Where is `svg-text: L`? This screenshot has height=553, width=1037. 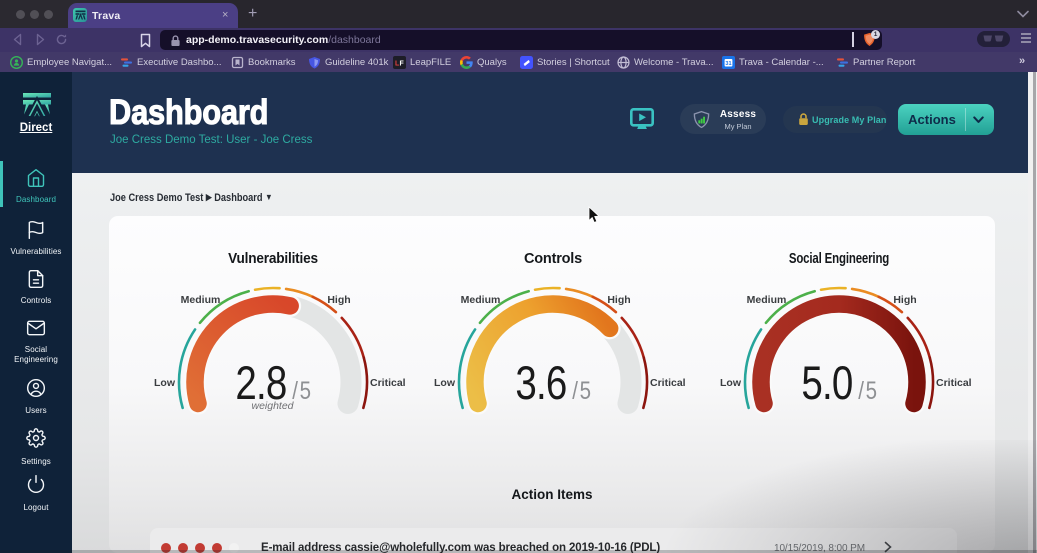
svg-text: L is located at coordinates (397, 63).